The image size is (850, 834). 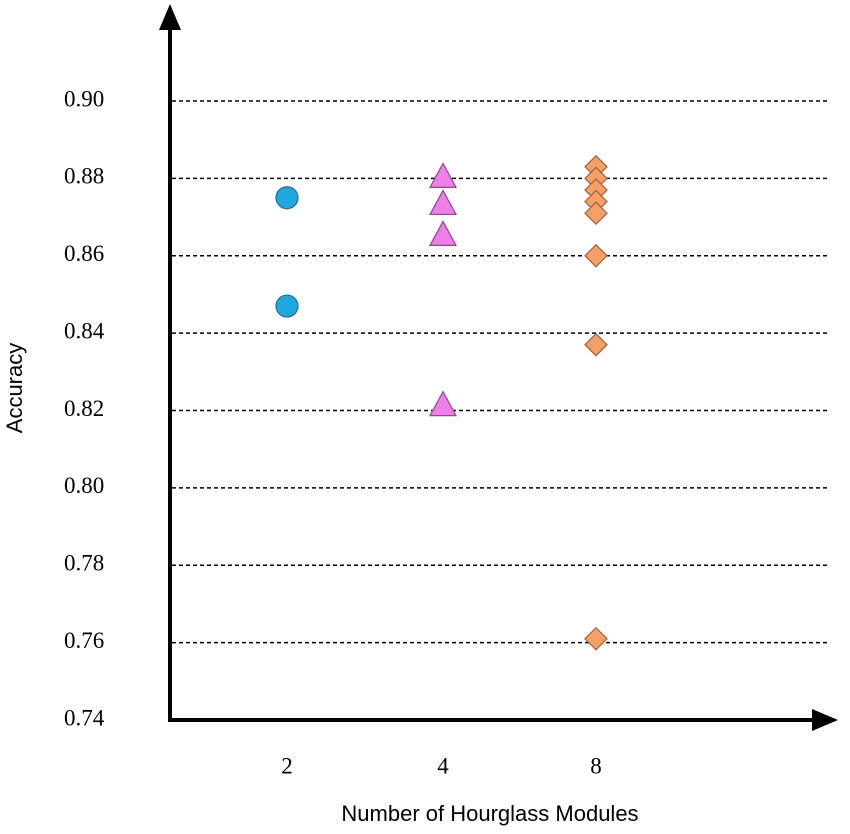 I want to click on y-tick-label: 0.76, so click(x=84, y=640).